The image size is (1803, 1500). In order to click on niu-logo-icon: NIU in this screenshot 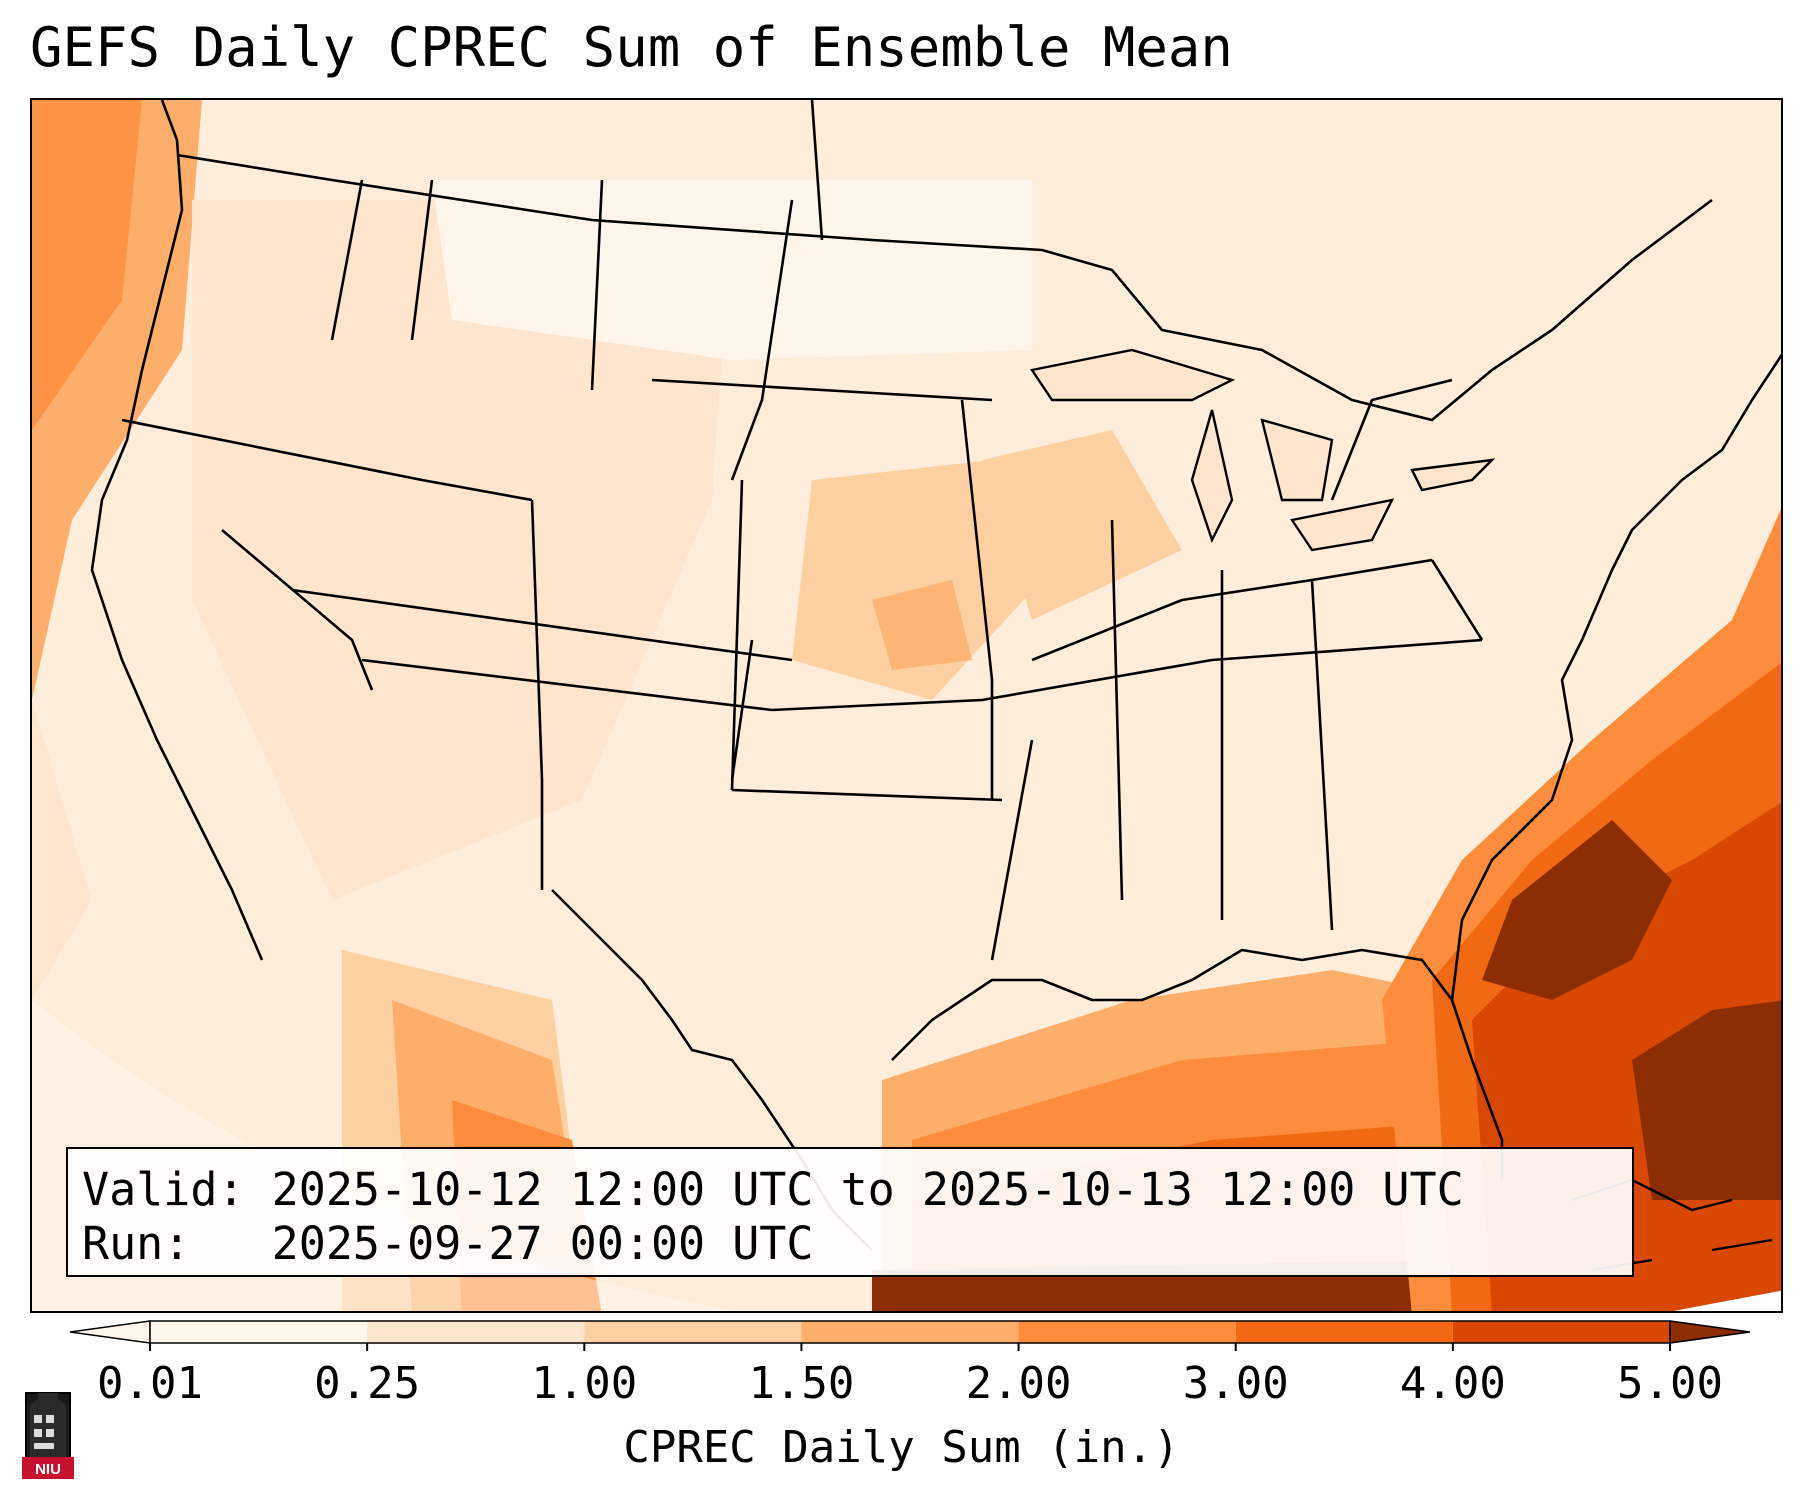, I will do `click(48, 1435)`.